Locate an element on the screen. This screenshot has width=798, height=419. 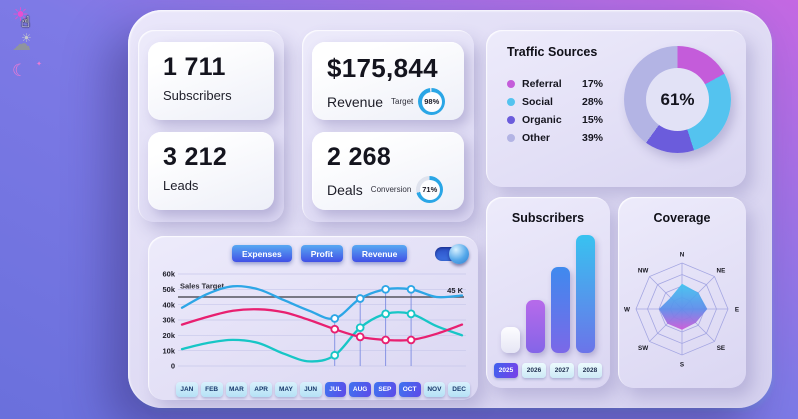
year-selector-row: 2025 2026 2027 2028 is located at coordinates (548, 370).